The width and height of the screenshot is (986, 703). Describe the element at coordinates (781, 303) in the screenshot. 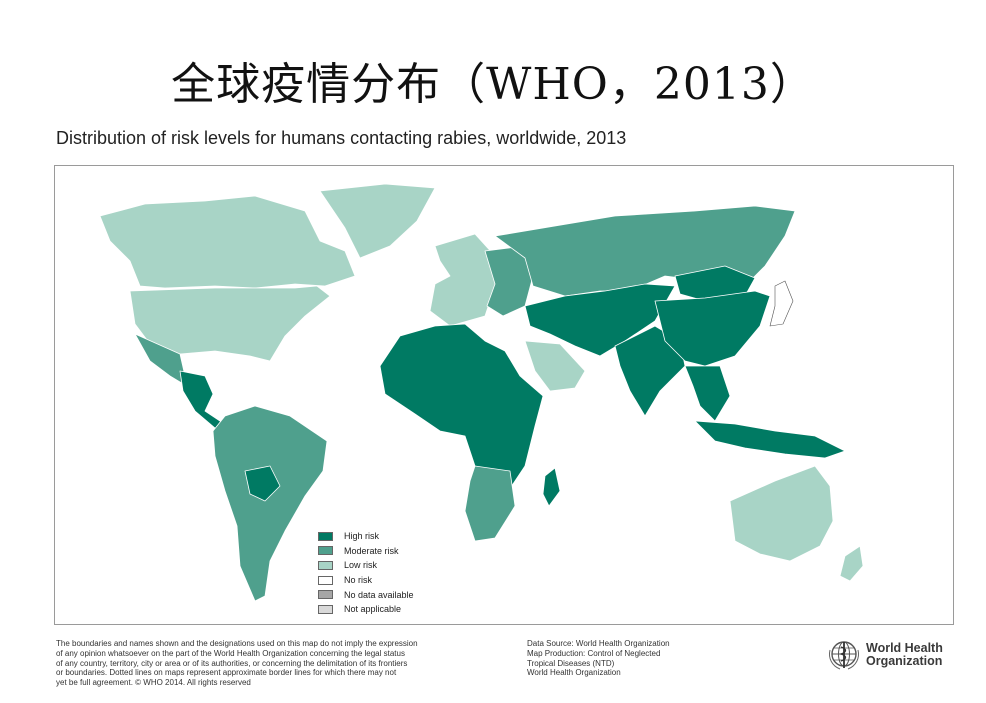

I see `region-japan` at that location.